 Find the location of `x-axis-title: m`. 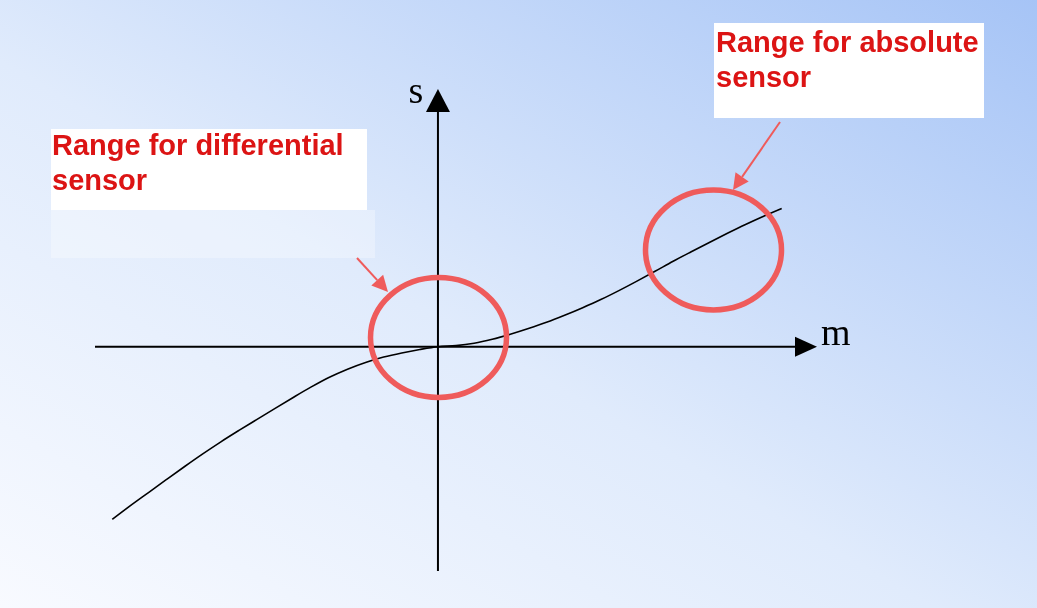

x-axis-title: m is located at coordinates (836, 332).